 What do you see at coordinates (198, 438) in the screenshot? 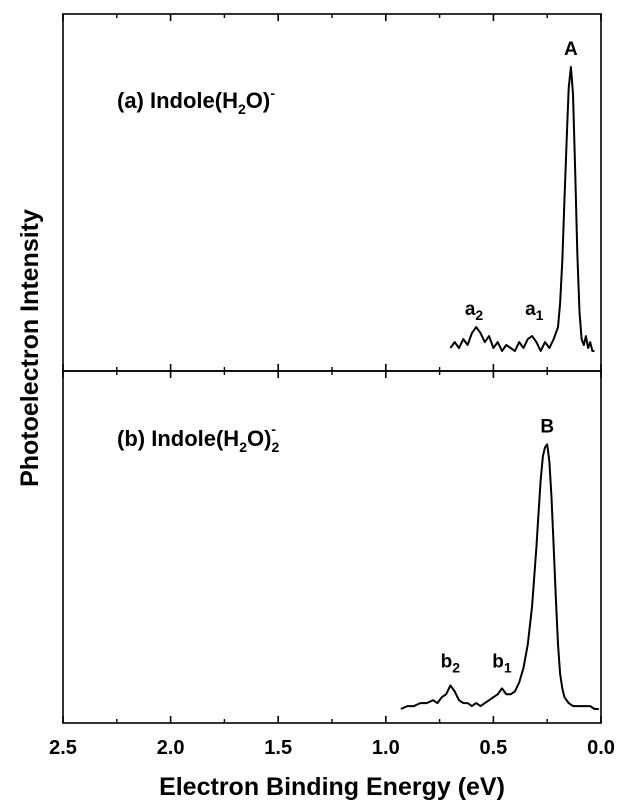
I see `panel-label-b: (b) Indole(H2O)2-` at bounding box center [198, 438].